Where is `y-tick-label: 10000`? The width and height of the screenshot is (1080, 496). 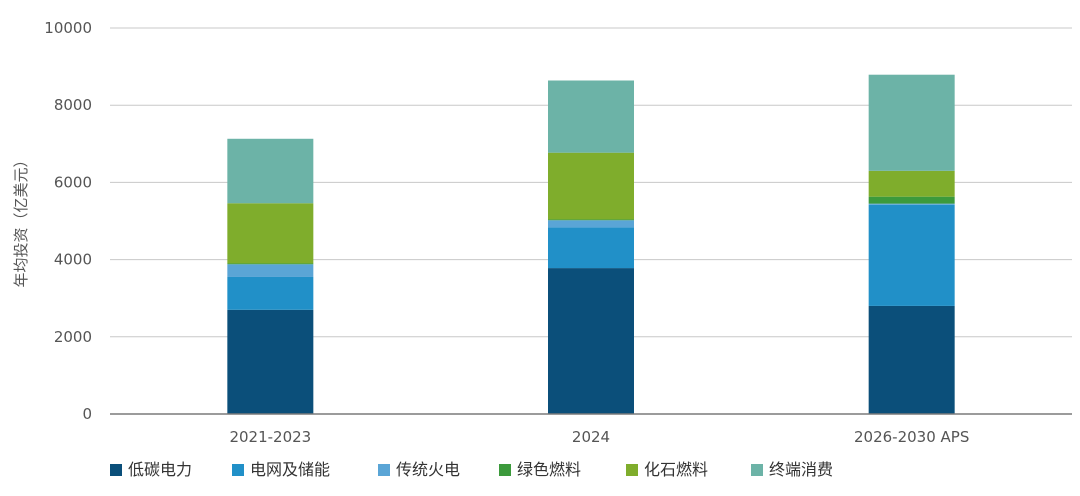
y-tick-label: 10000 is located at coordinates (68, 28).